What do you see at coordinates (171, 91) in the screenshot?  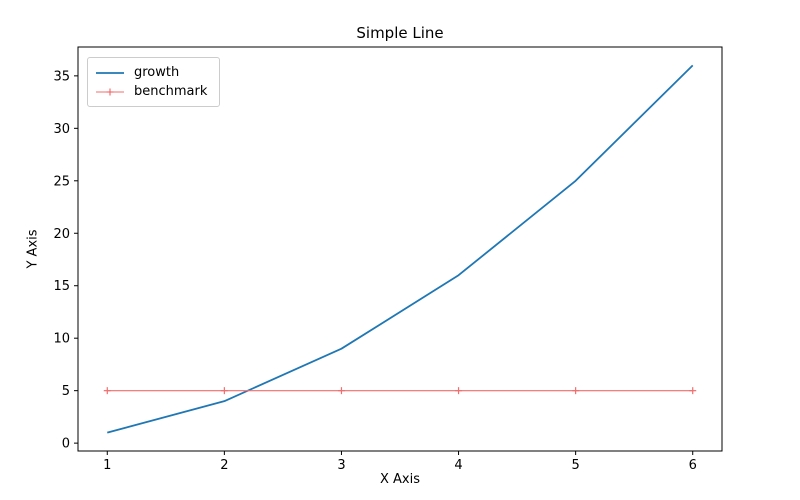 I see `legend-label-benchmark: benchmark` at bounding box center [171, 91].